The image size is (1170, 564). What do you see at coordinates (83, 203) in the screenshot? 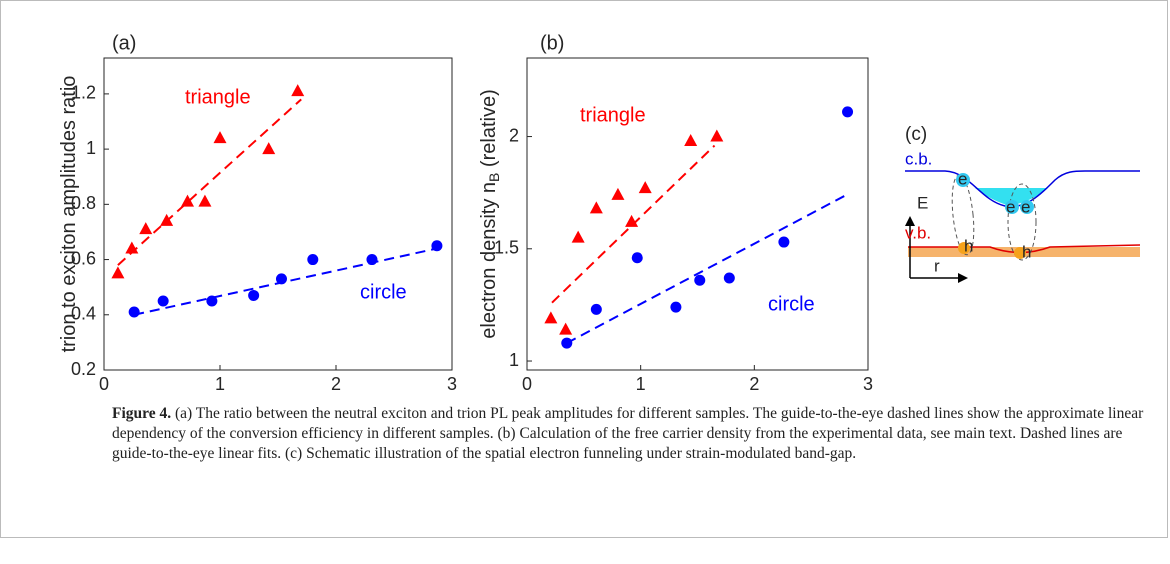
I see `y-tick-label: 0.8` at bounding box center [83, 203].